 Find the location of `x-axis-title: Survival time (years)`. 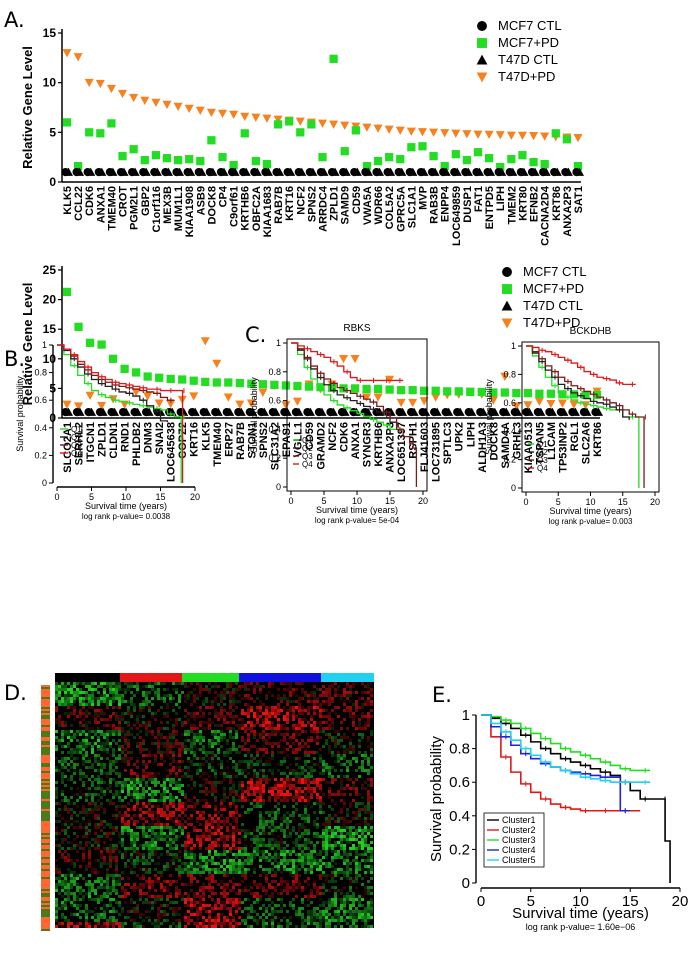

x-axis-title: Survival time (years) is located at coordinates (590, 511).